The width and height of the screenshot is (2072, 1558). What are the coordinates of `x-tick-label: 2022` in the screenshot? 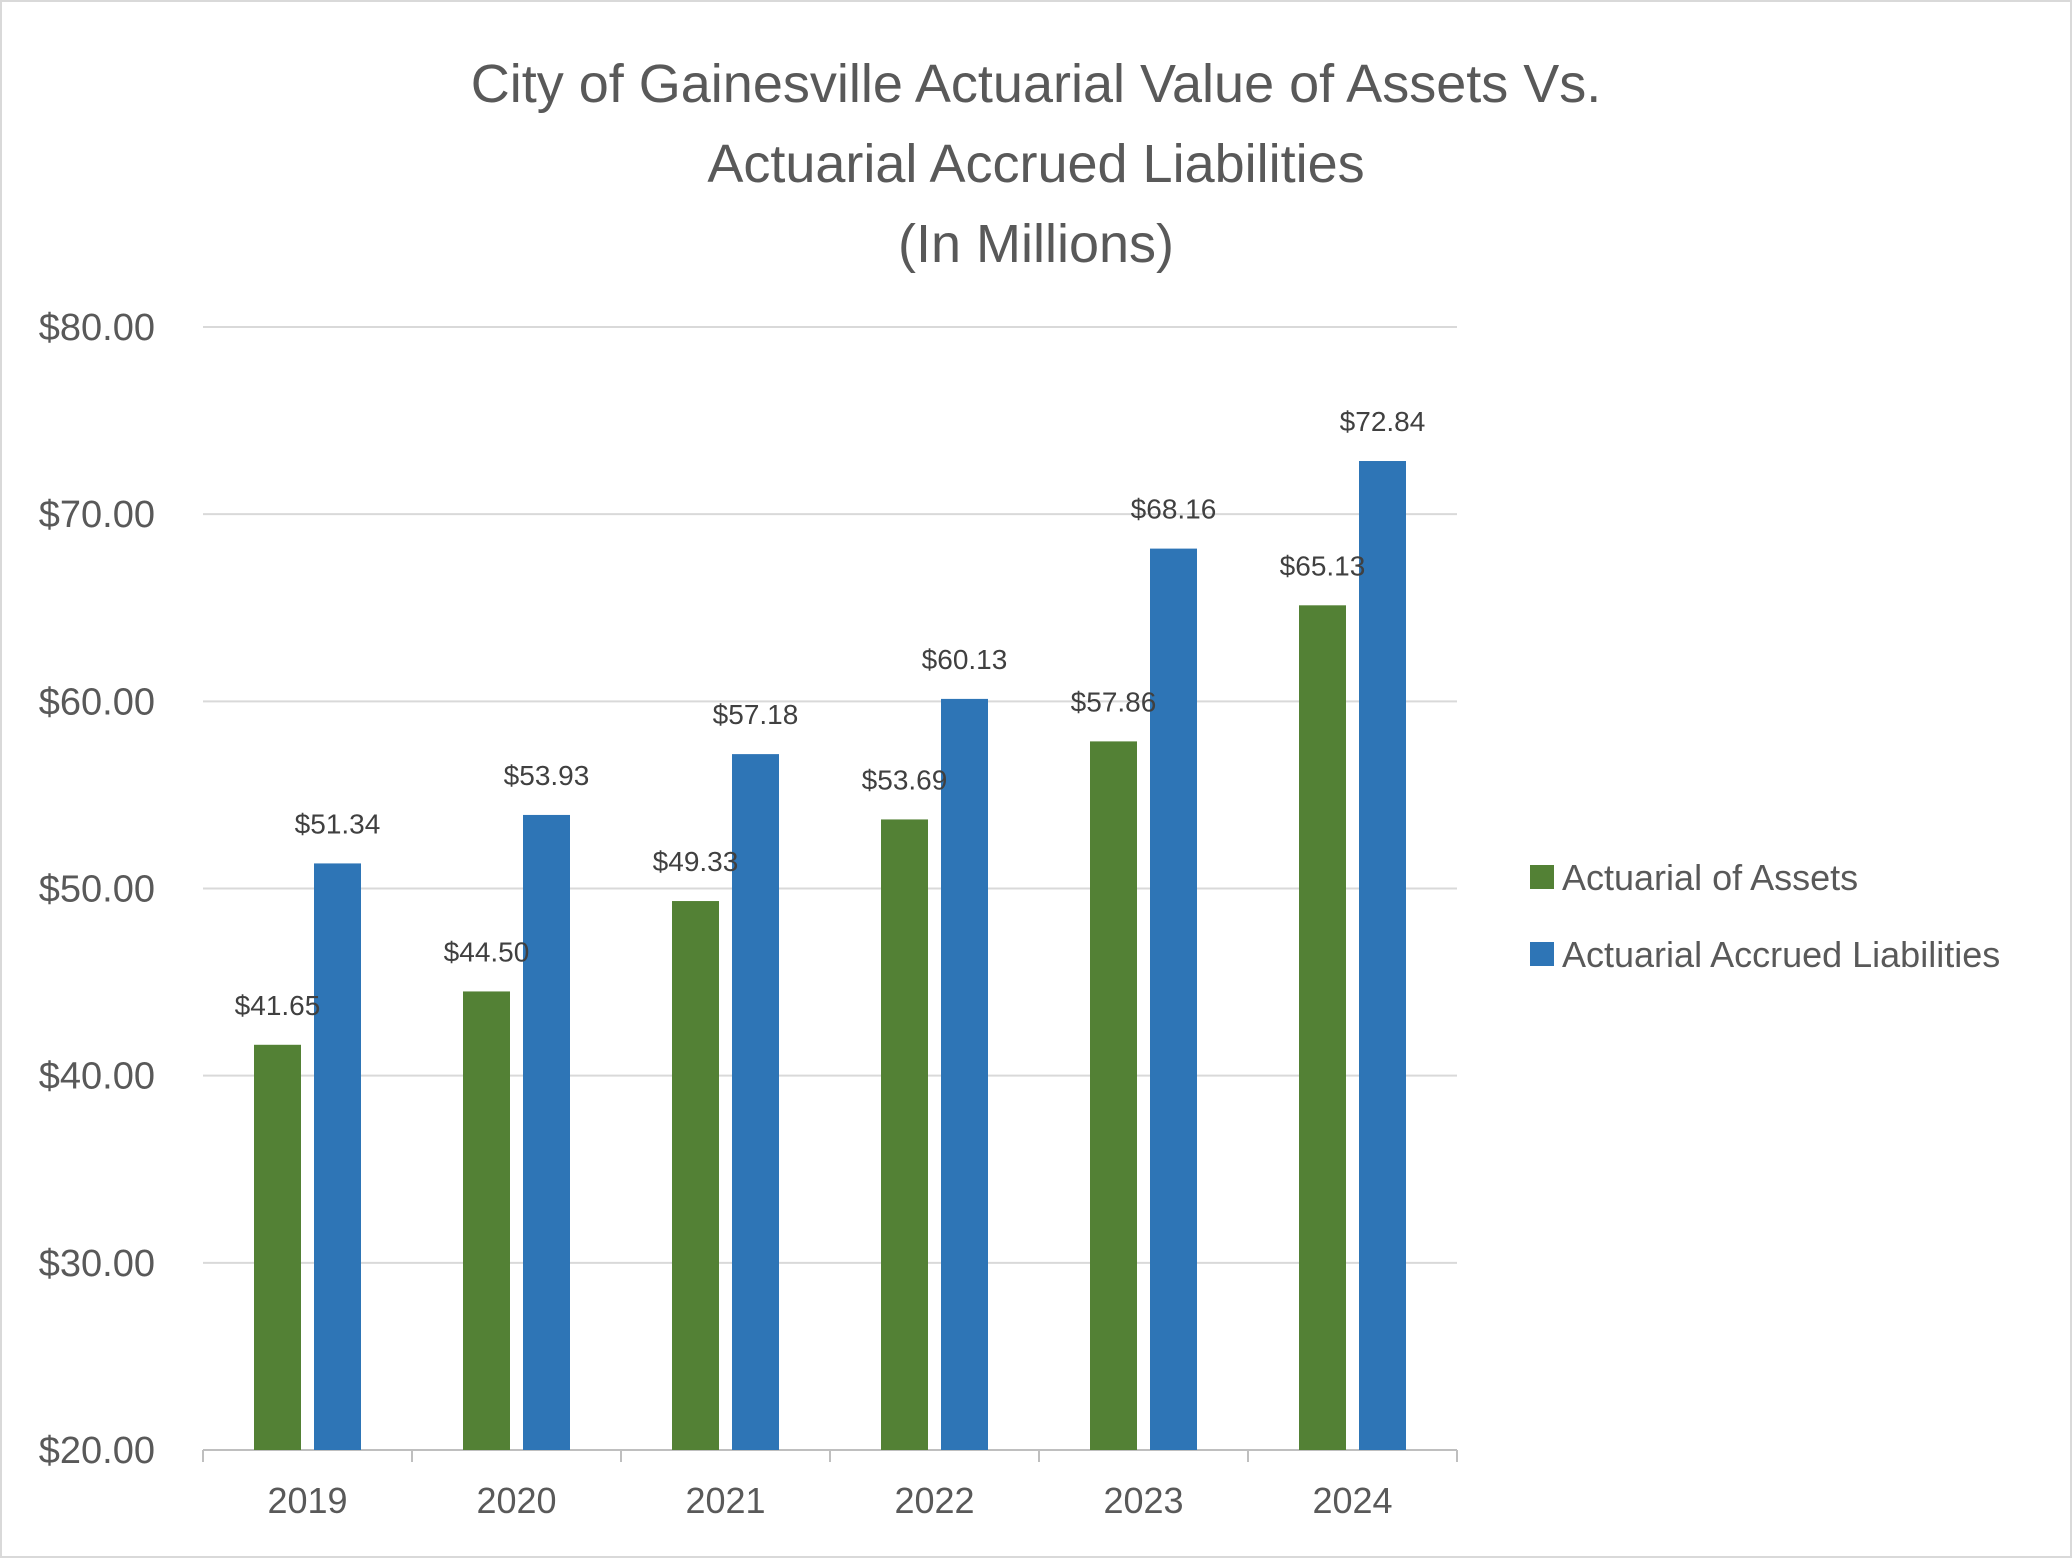 It's located at (934, 1500).